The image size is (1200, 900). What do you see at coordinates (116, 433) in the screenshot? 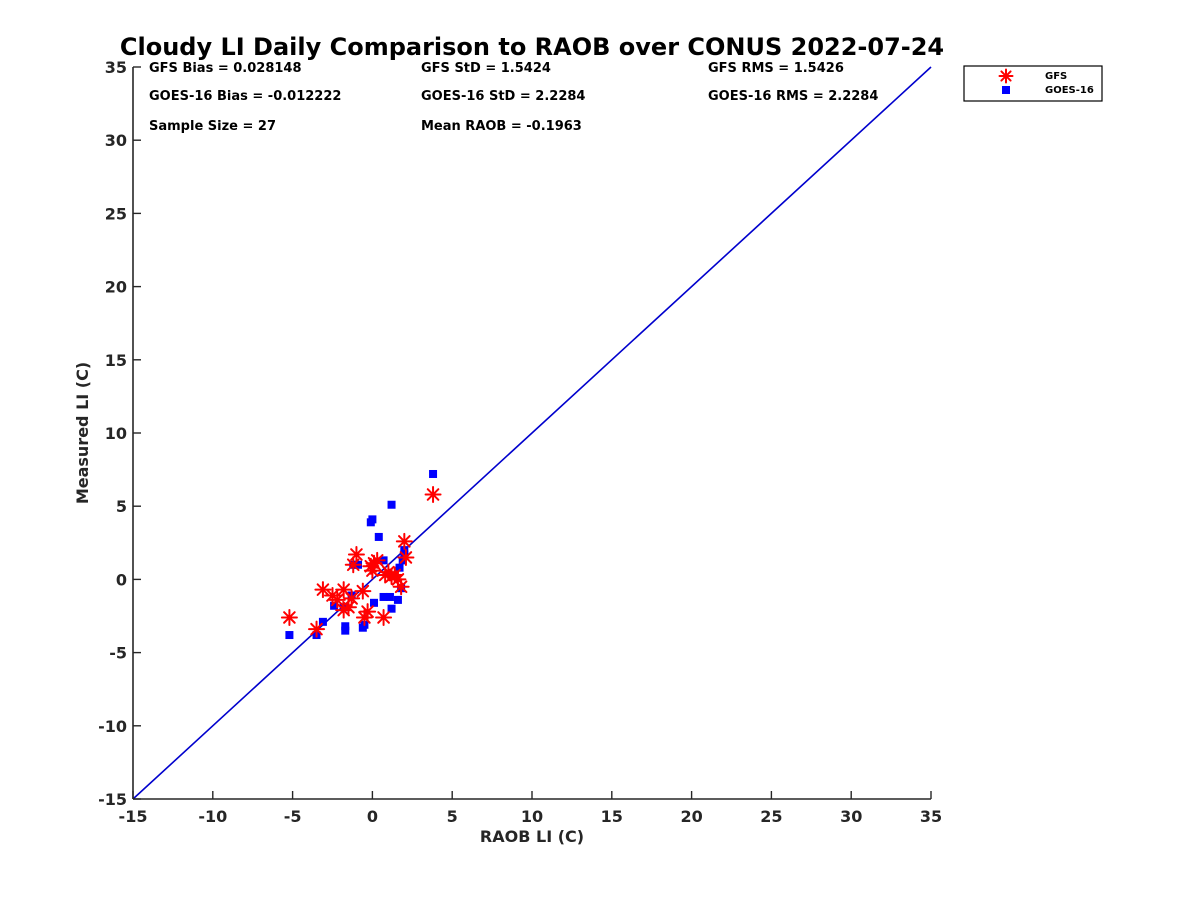
I see `y-tick-label: 10` at bounding box center [116, 433].